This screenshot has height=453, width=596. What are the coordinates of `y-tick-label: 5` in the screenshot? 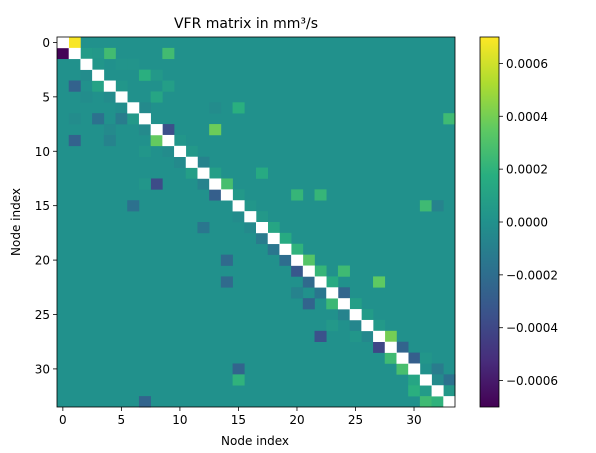 It's located at (46, 97).